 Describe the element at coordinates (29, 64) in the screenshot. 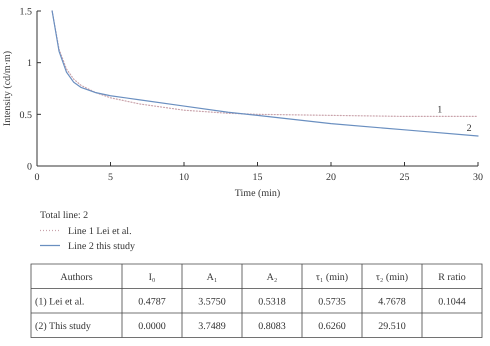

I see `y-tick-label: 1` at that location.